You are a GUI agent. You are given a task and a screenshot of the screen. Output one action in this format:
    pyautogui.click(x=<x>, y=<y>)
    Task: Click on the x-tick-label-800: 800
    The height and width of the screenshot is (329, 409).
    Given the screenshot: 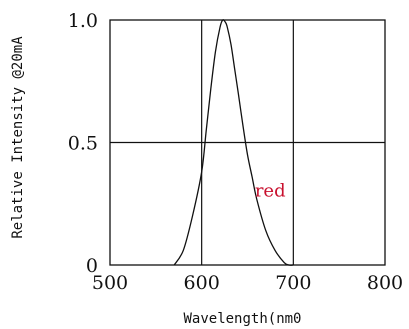 What is the action you would take?
    pyautogui.click(x=385, y=283)
    